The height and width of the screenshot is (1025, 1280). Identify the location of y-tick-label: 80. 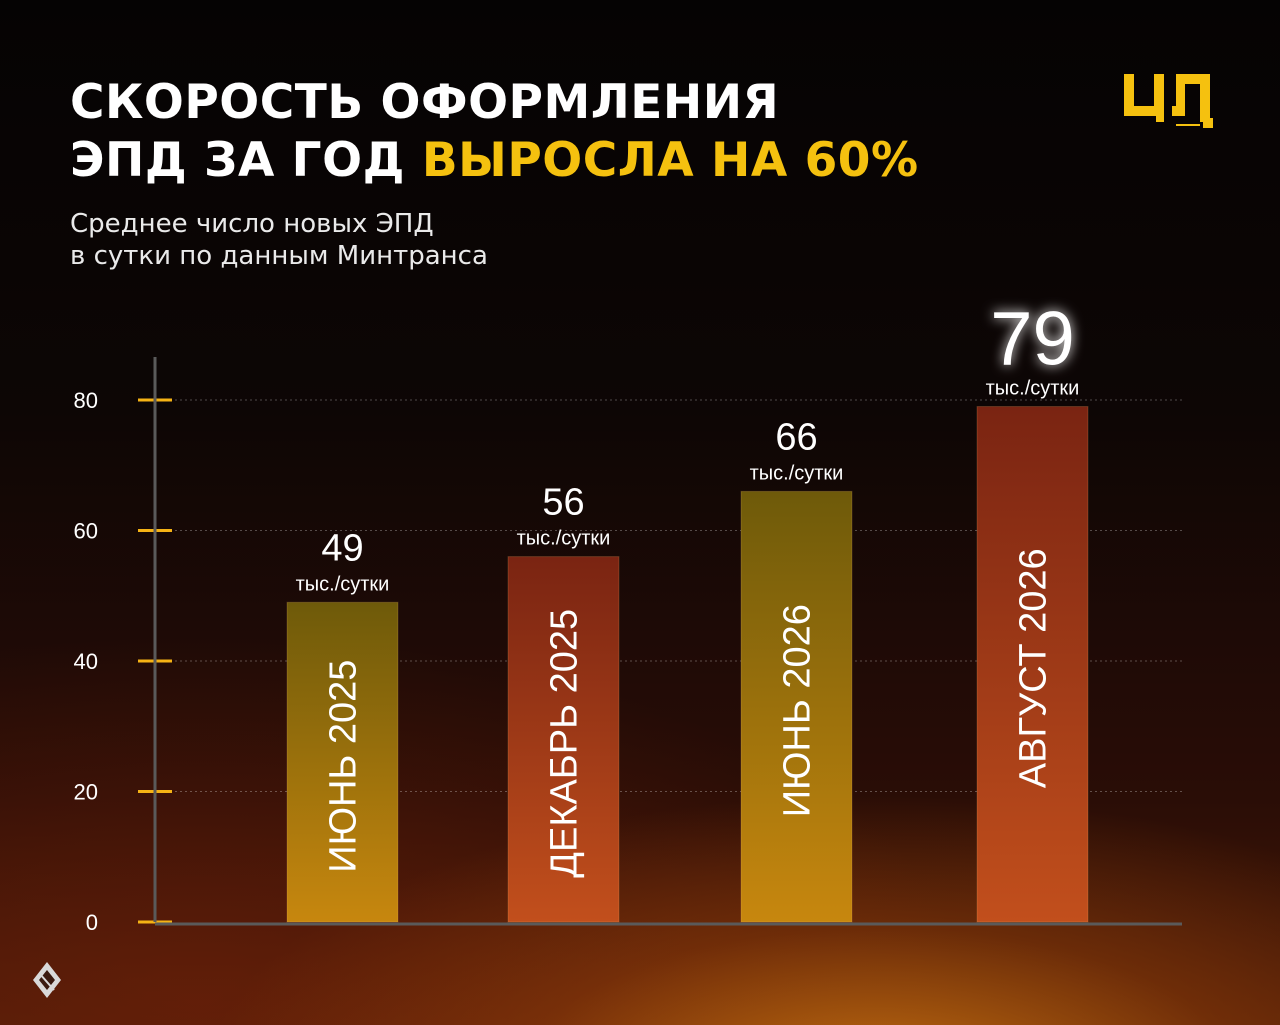
(86, 400).